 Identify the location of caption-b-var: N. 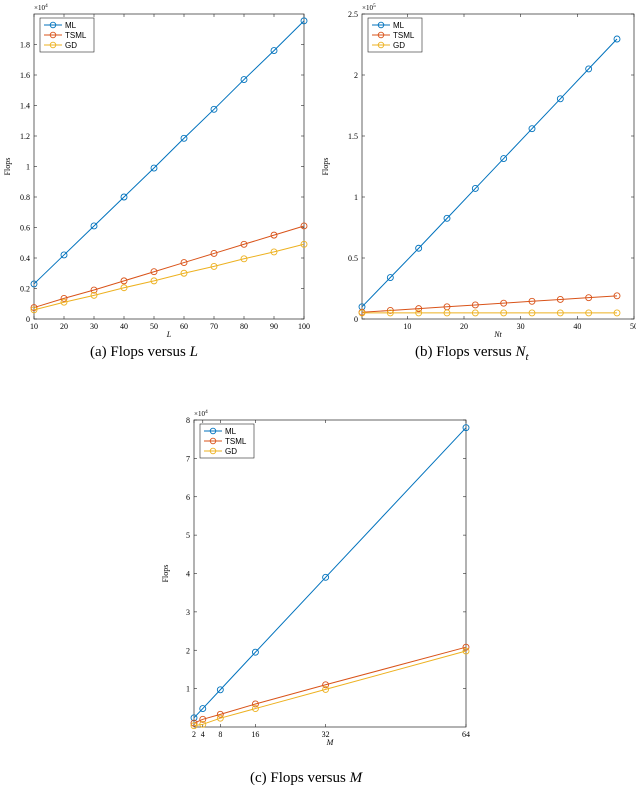
(520, 352).